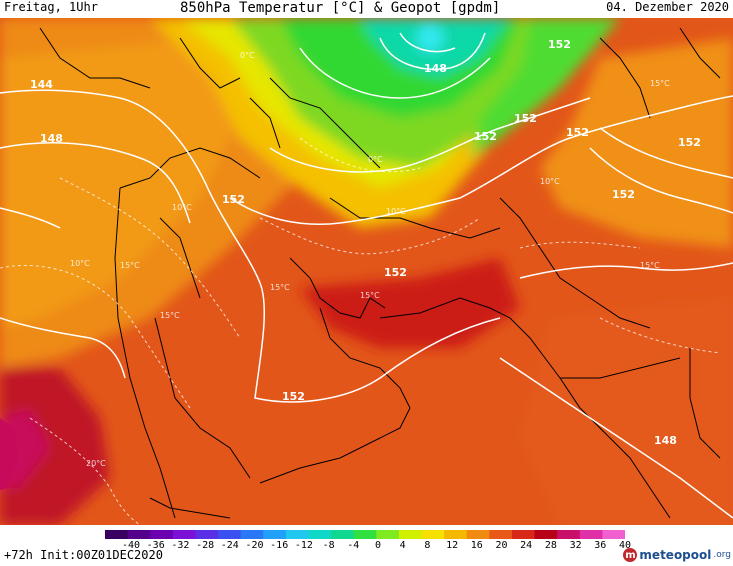 This screenshot has width=733, height=566. What do you see at coordinates (476, 545) in the screenshot?
I see `color-scale-tick: 16` at bounding box center [476, 545].